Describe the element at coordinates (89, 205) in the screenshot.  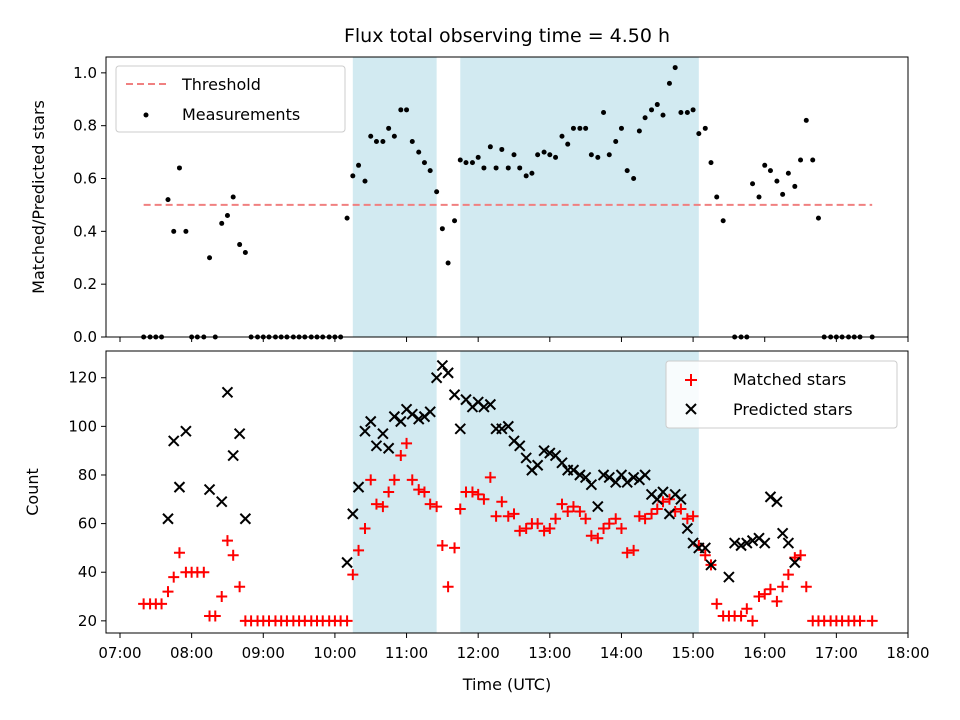
I see `top-y-axis: 0.0 0.2 0.4 0.6 0.8 1.0` at that location.